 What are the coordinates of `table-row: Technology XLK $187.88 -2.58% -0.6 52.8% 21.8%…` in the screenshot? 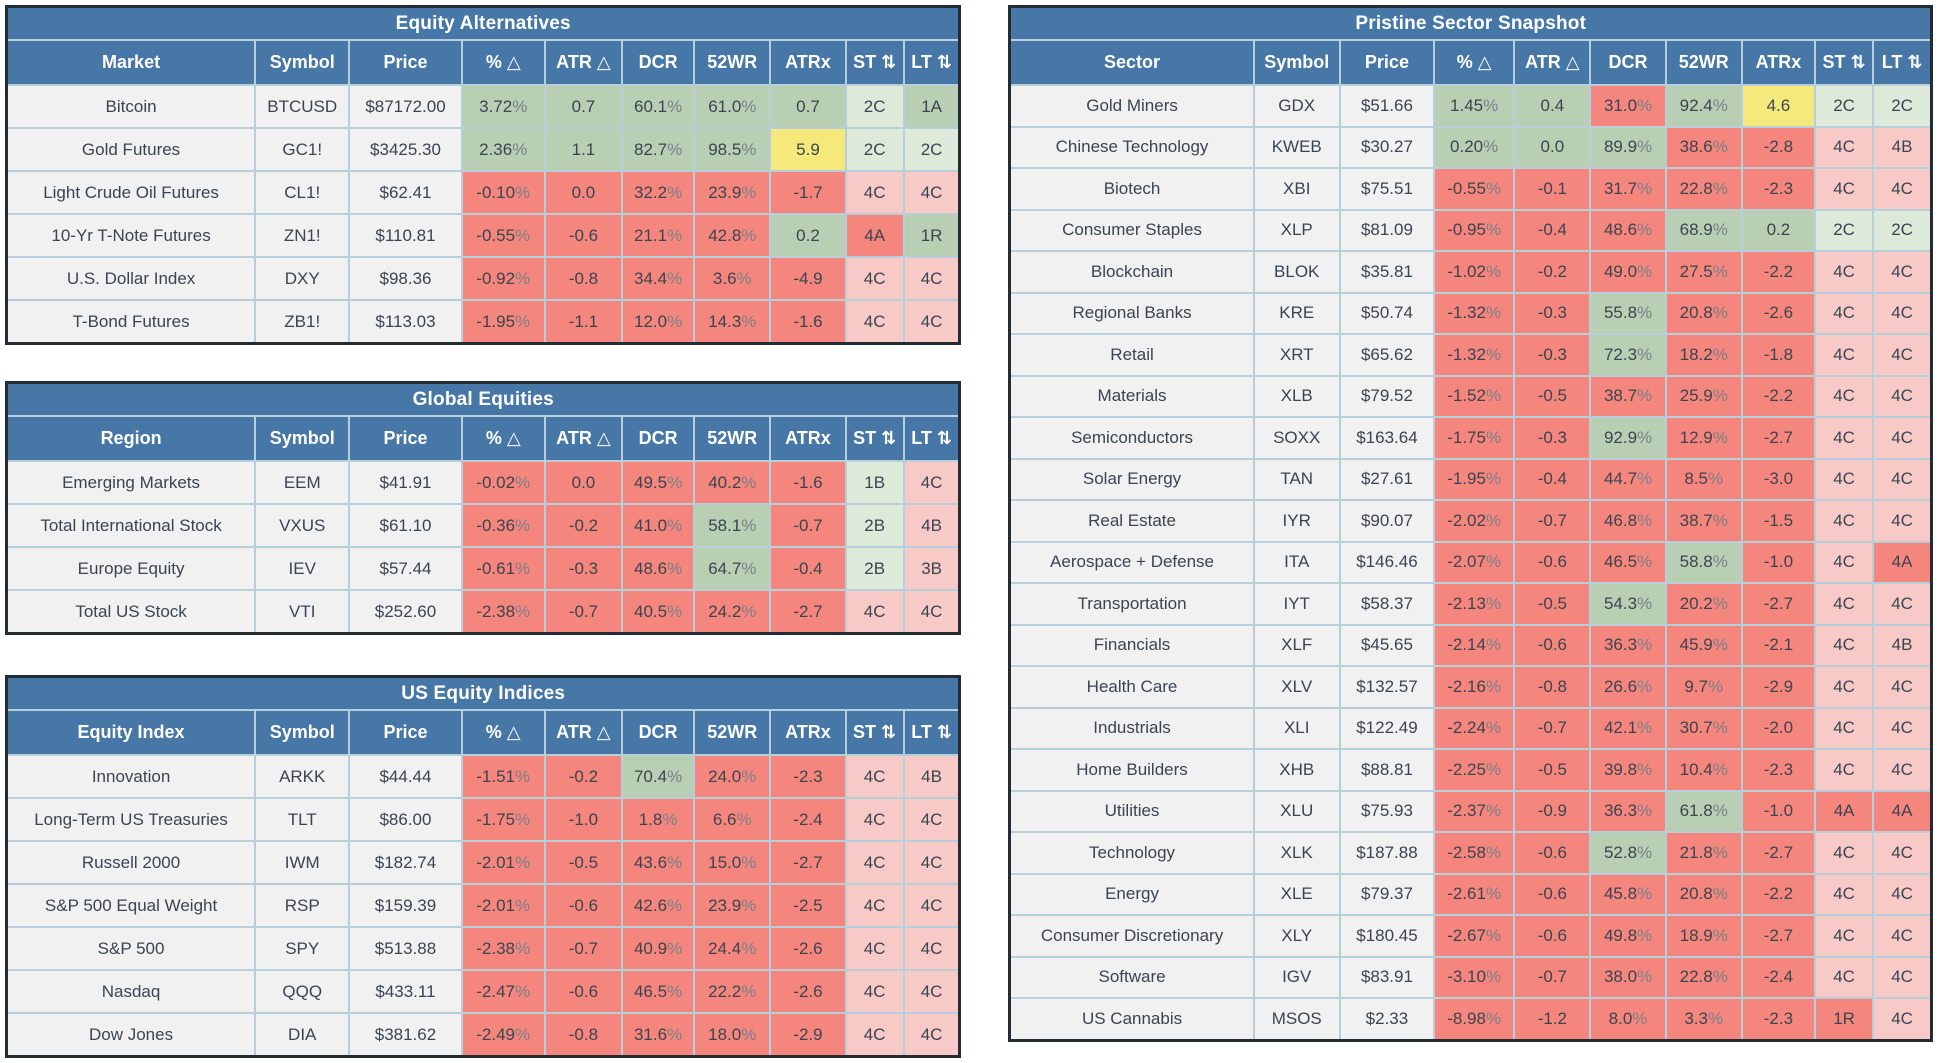 It's located at (1470, 853).